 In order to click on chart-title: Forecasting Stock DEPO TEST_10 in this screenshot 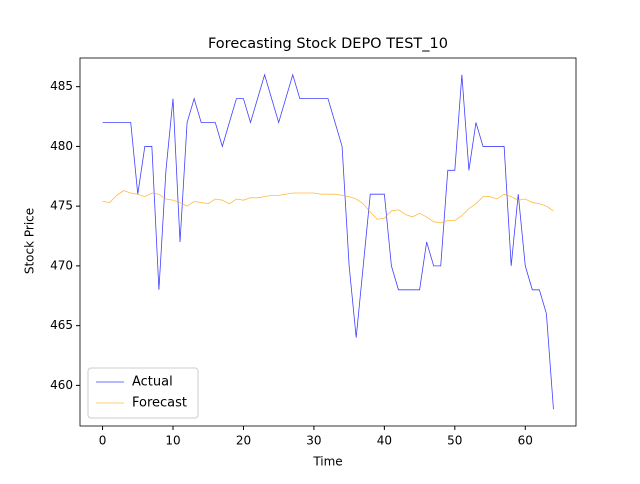, I will do `click(328, 44)`.